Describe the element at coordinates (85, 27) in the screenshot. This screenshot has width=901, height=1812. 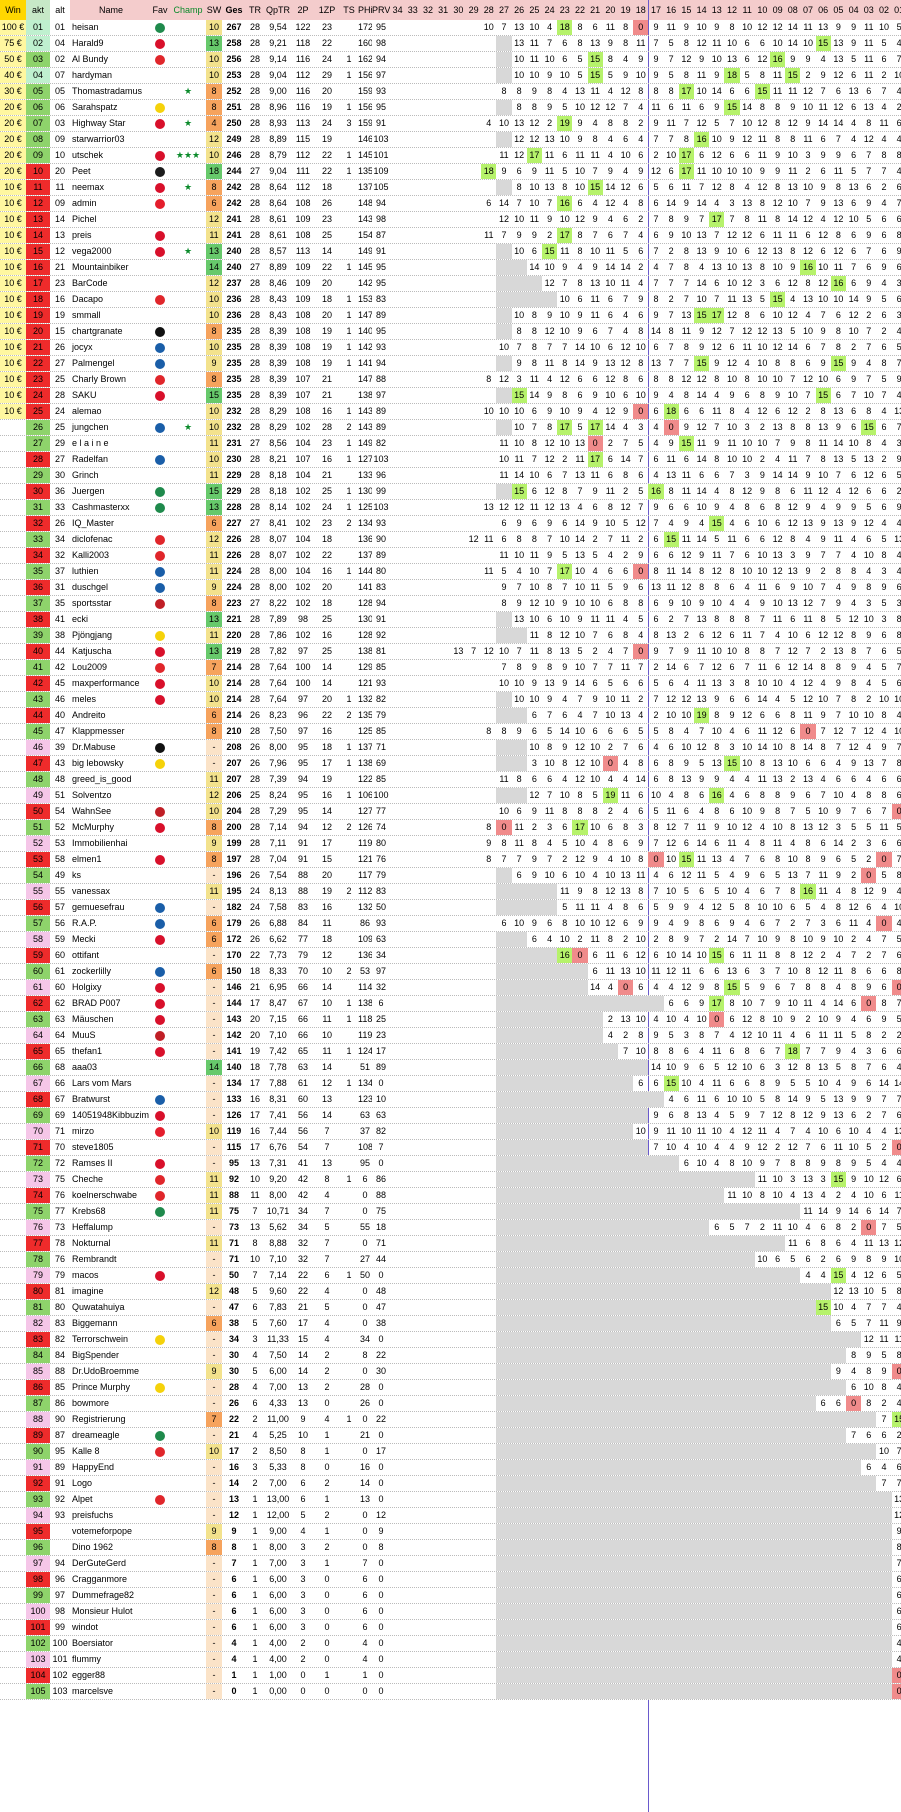
I see `player-name: heisan` at that location.